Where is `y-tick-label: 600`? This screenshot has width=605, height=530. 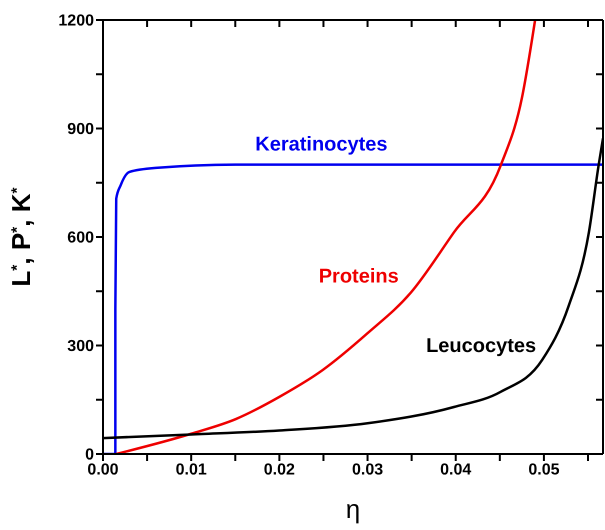
y-tick-label: 600 is located at coordinates (80, 238).